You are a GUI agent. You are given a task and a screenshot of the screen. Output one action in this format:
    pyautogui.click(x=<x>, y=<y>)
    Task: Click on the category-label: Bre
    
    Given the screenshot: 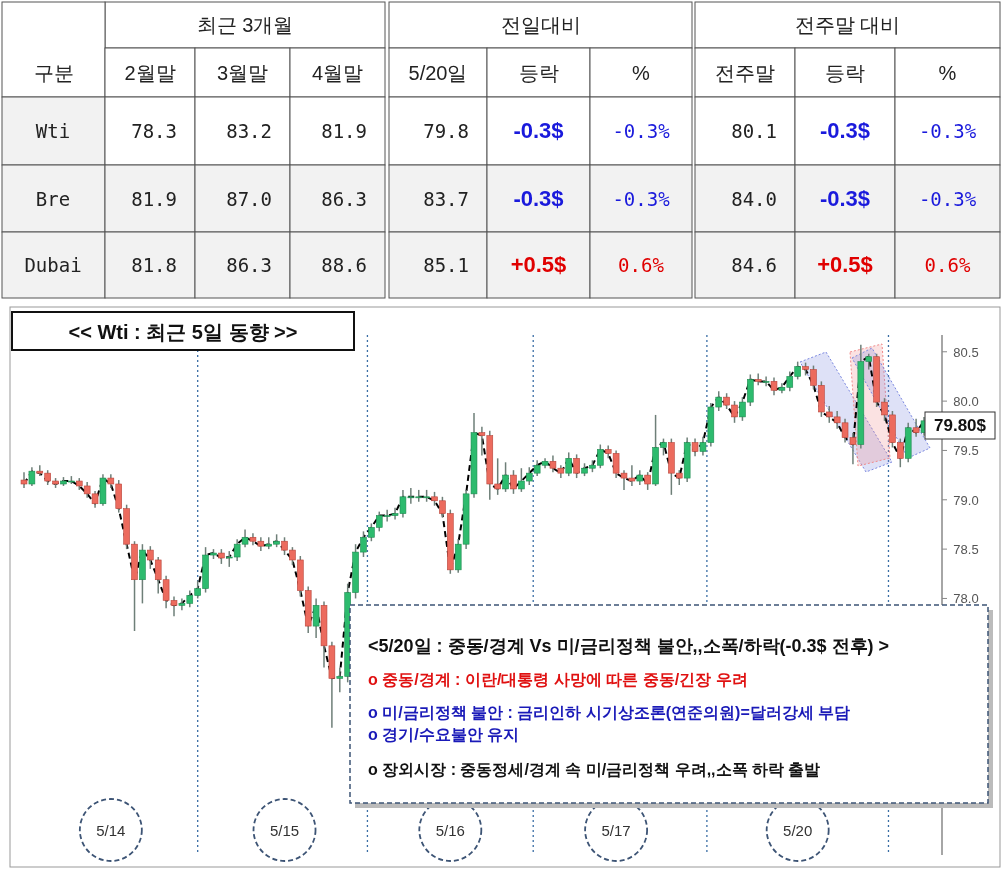 What is the action you would take?
    pyautogui.click(x=53, y=198)
    